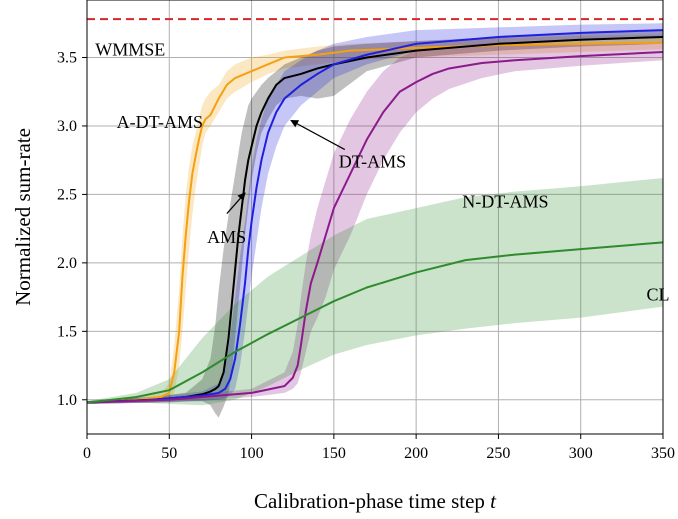 This screenshot has height=519, width=678. What do you see at coordinates (160, 122) in the screenshot?
I see `label-a-dt-ams: A-DT-AMS` at bounding box center [160, 122].